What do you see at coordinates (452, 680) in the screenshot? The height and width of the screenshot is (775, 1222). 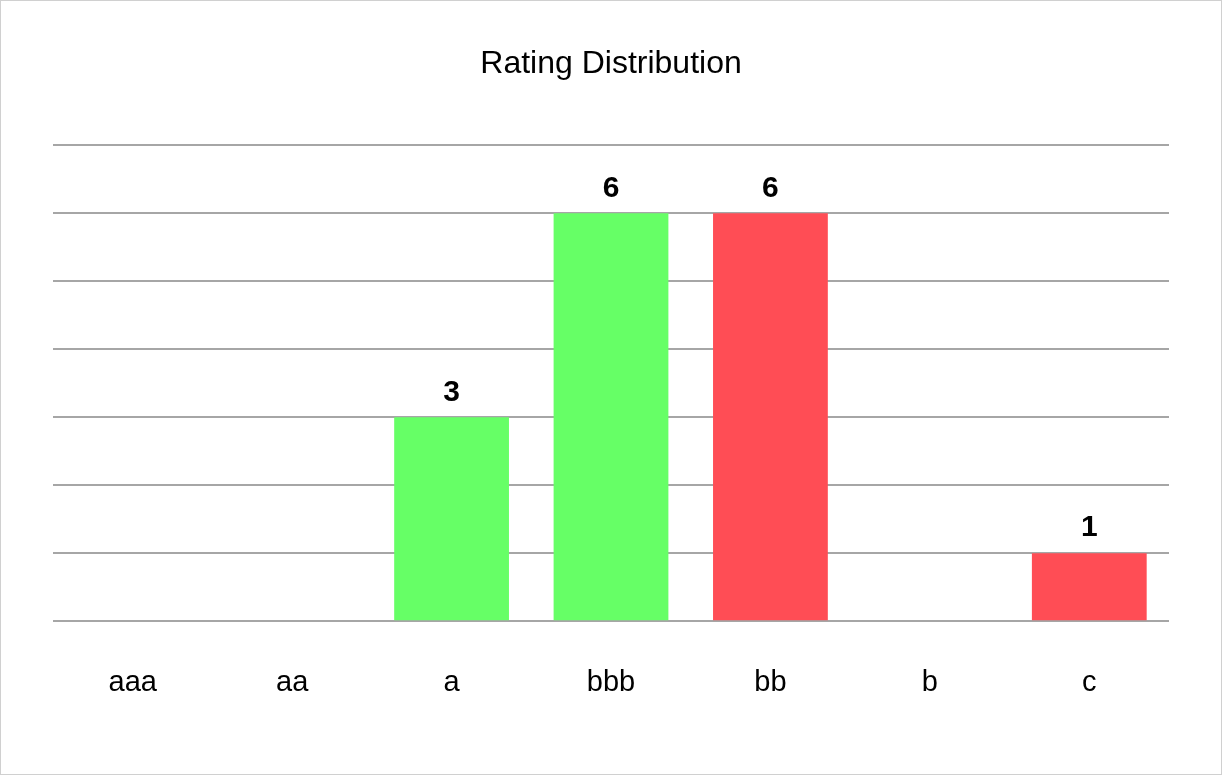 I see `x-tick-label: a` at bounding box center [452, 680].